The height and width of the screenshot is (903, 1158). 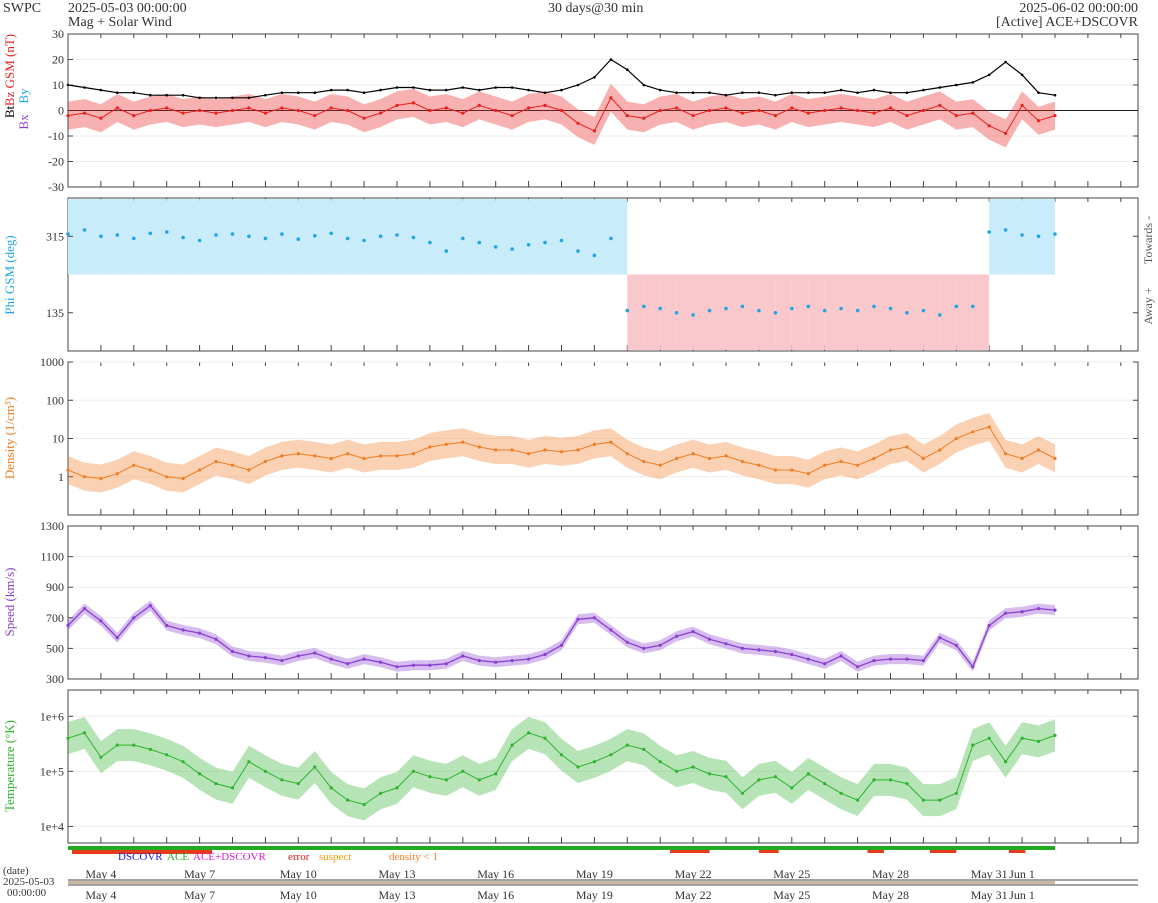 I want to click on mag-ytick-label: 20, so click(x=58, y=60).